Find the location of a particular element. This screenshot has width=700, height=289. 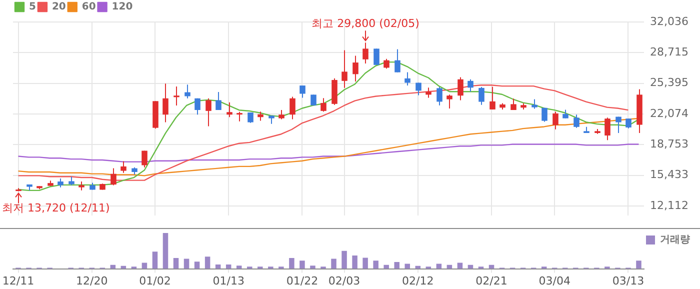

legend-label: 5 is located at coordinates (32, 7).